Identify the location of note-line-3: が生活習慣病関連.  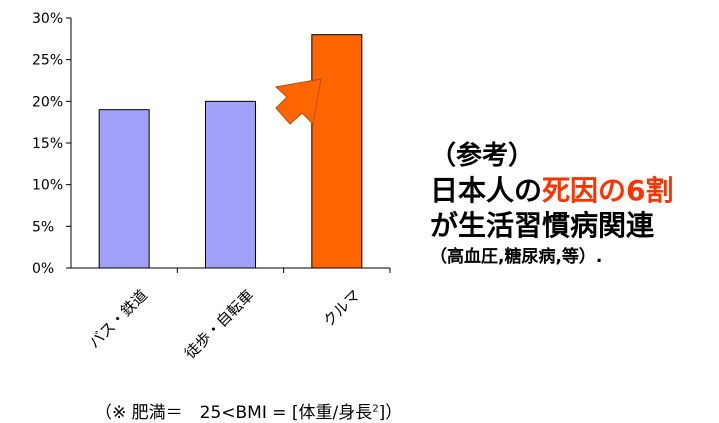
(542, 225).